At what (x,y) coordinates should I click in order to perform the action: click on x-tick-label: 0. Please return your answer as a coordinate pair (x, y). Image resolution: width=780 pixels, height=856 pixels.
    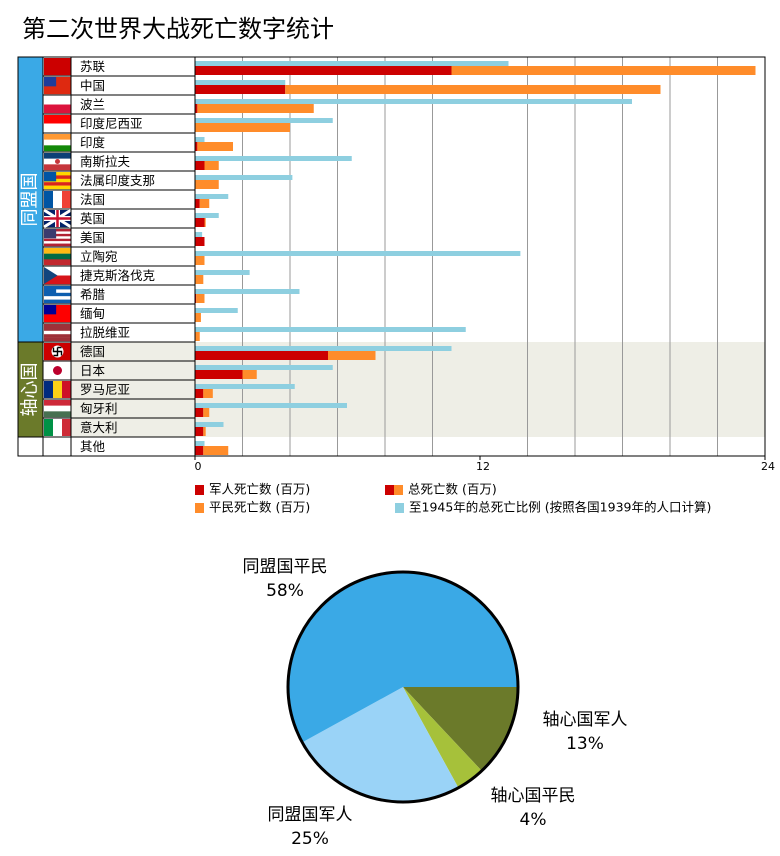
    Looking at the image, I should click on (198, 466).